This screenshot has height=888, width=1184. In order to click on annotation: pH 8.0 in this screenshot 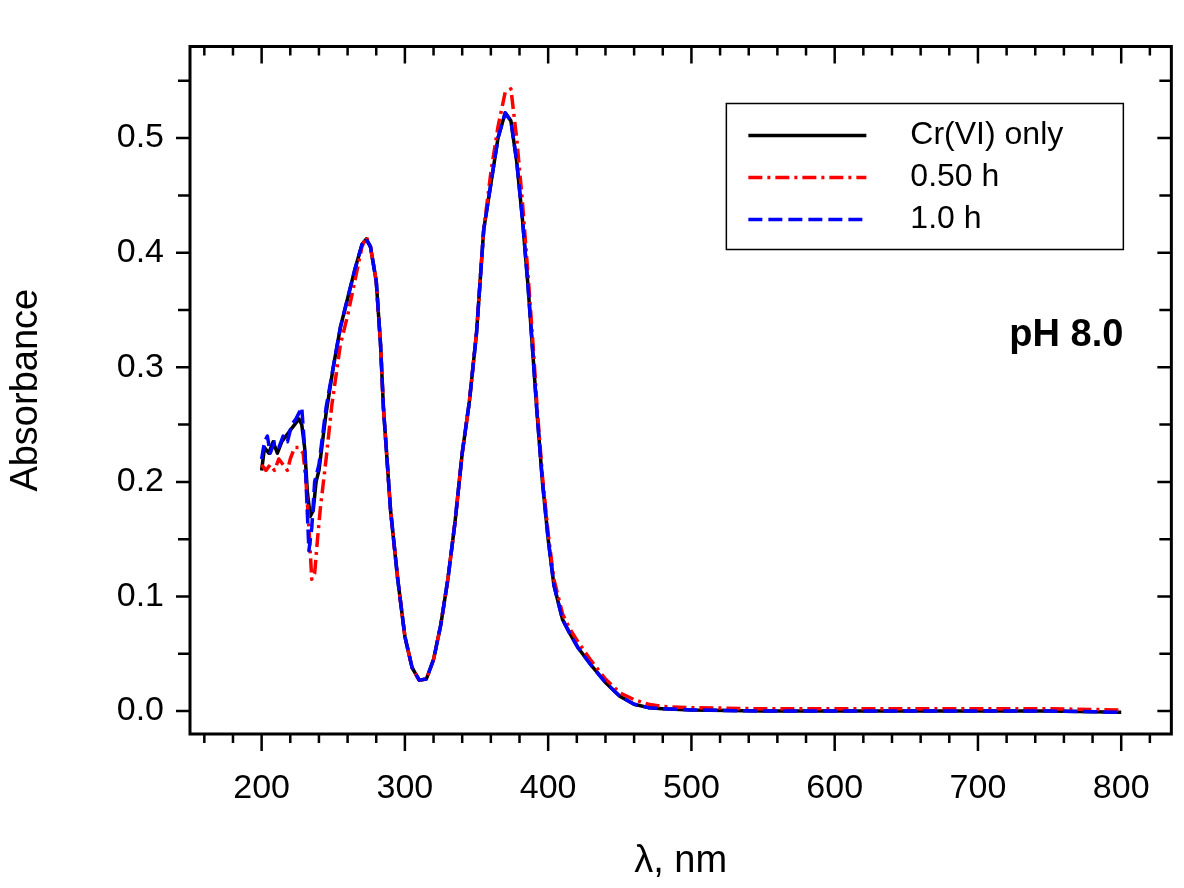, I will do `click(1066, 333)`.